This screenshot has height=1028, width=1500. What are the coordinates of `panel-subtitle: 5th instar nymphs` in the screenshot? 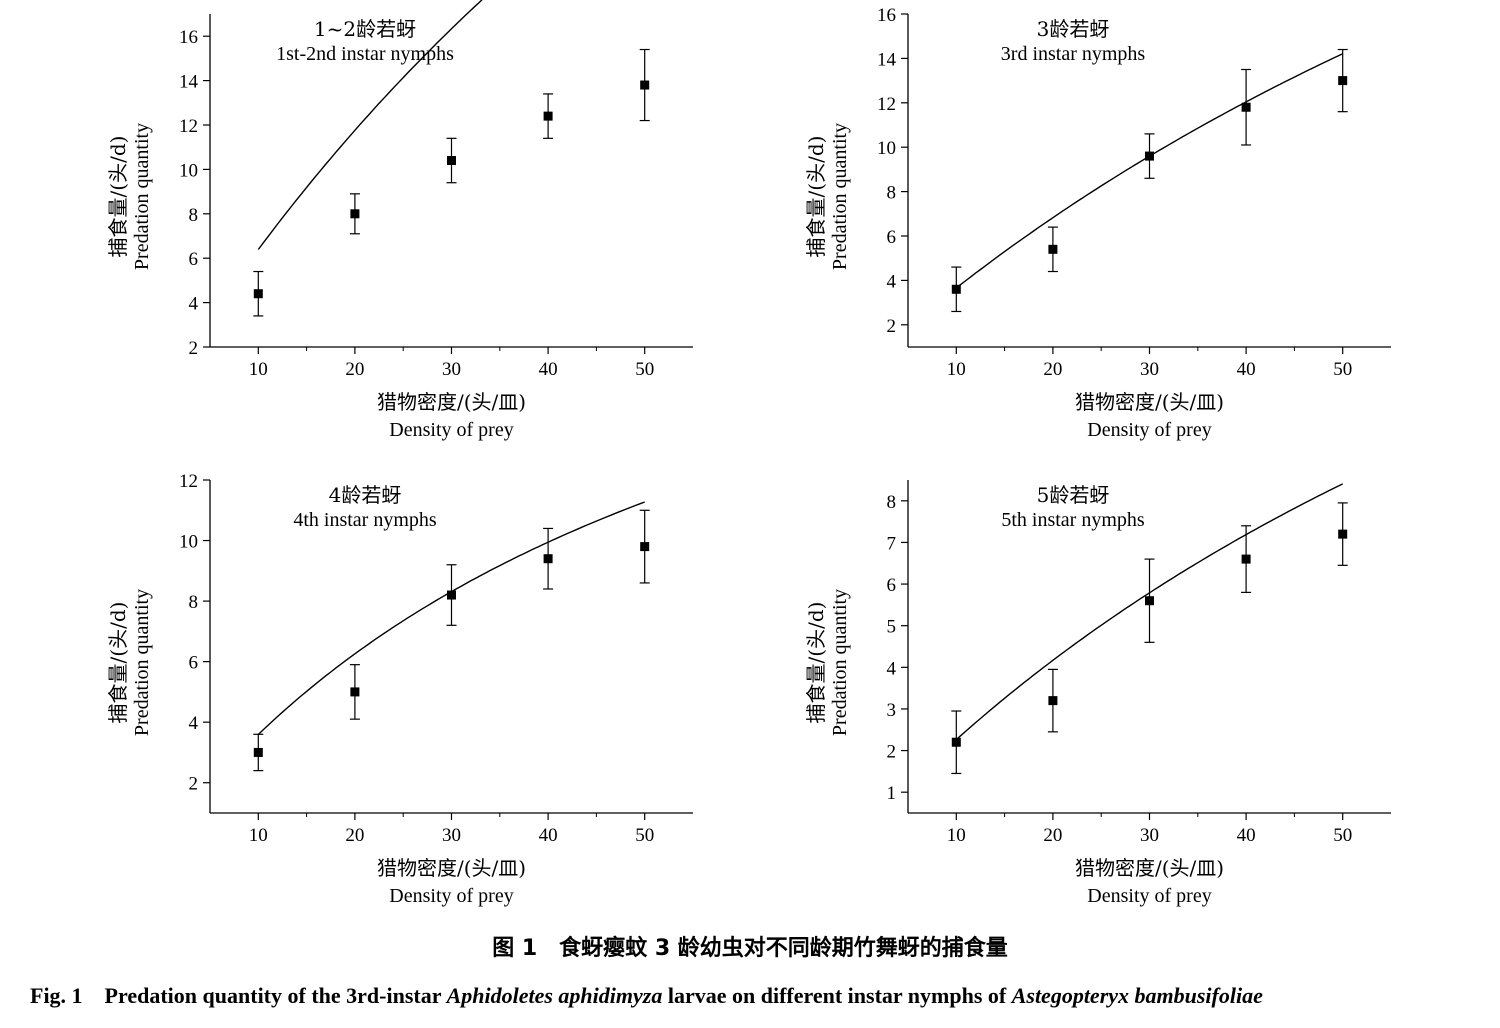 It's located at (1073, 520).